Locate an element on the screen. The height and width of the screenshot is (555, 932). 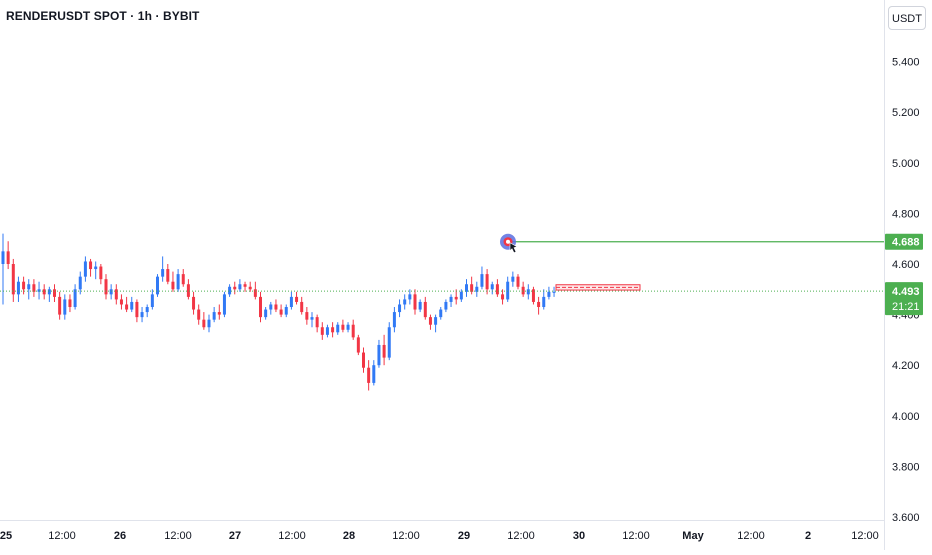
x-tick-label: 2 is located at coordinates (808, 536).